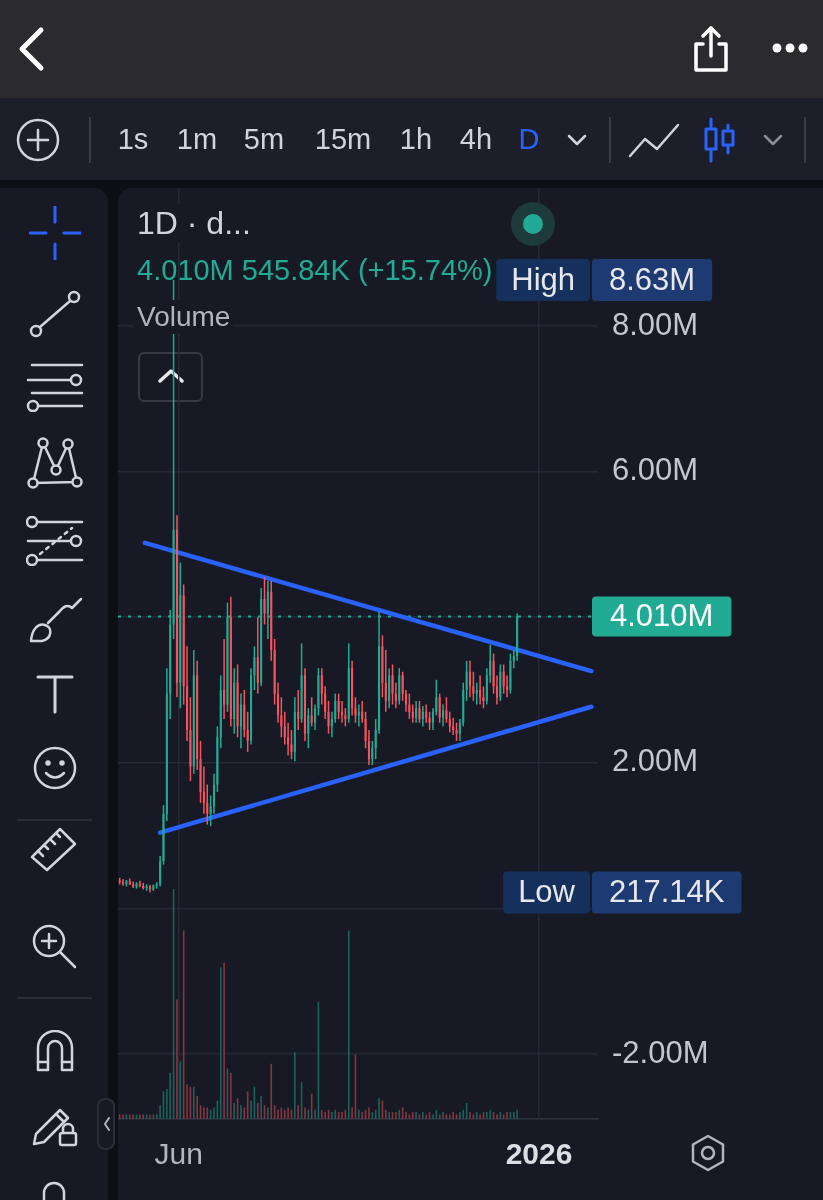 The height and width of the screenshot is (1200, 823). Describe the element at coordinates (543, 279) in the screenshot. I see `annotation: High` at that location.